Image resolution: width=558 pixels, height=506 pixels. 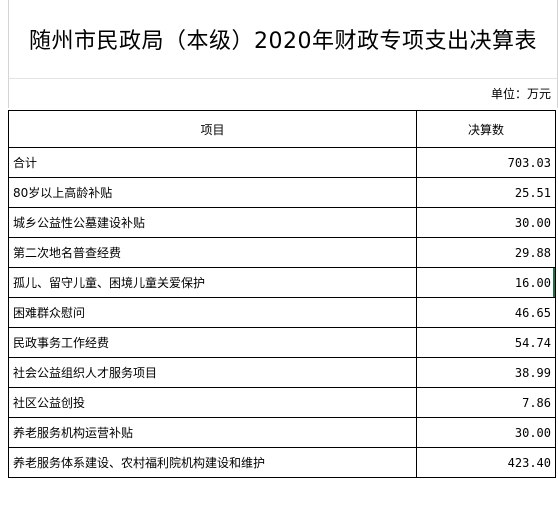 What do you see at coordinates (486, 312) in the screenshot?
I see `amount-cell: 46.65` at bounding box center [486, 312].